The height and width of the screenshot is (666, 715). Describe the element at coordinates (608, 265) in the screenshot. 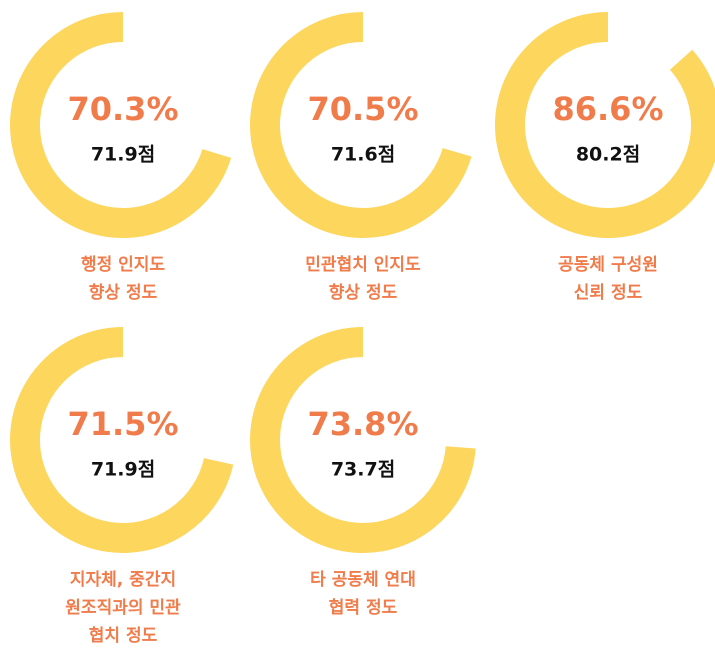

I see `category-label: 공동체 구성원` at that location.